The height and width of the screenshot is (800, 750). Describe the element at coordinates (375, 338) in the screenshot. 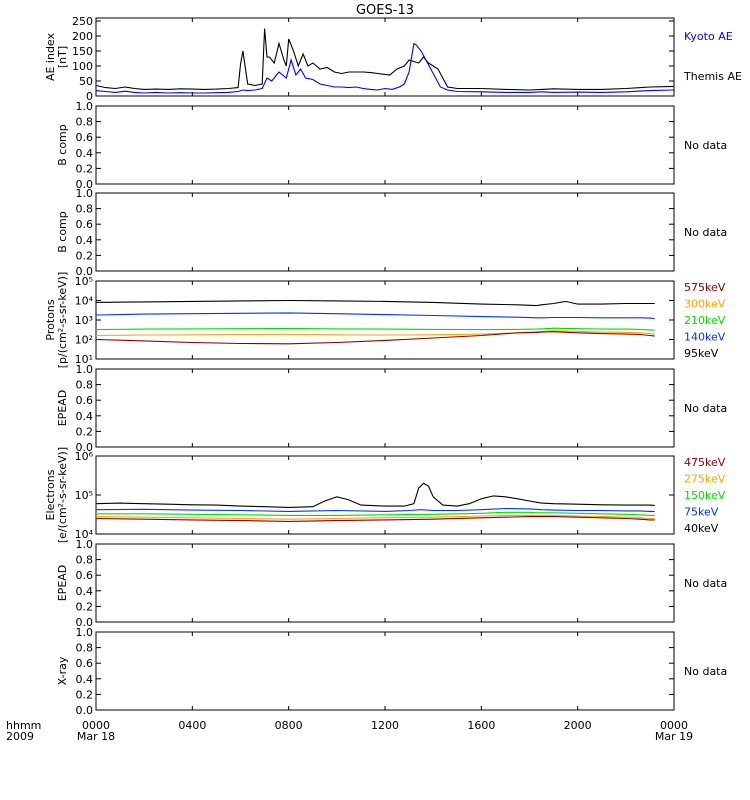

I see `series-line-575kev` at that location.